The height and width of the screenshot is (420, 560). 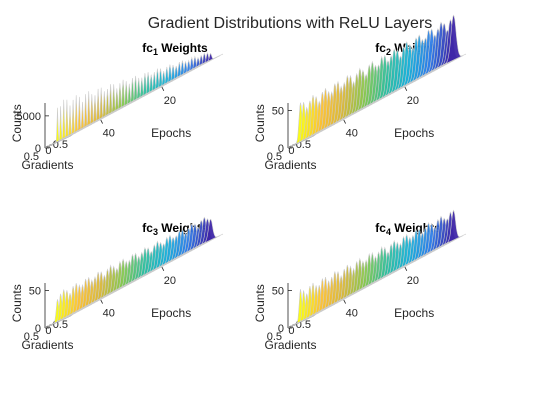 I want to click on subplot-title: fc1 Weights, so click(x=175, y=49).